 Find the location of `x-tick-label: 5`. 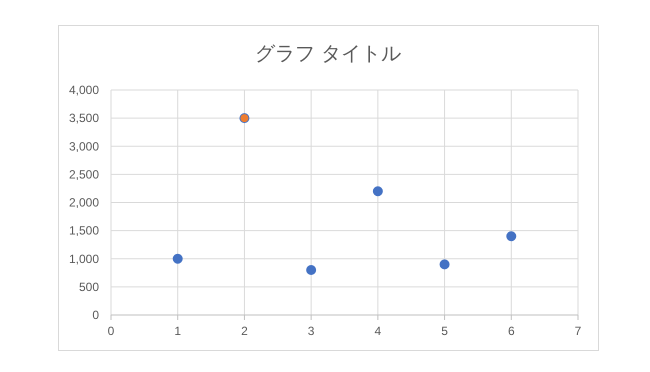

x-tick-label: 5 is located at coordinates (444, 331).